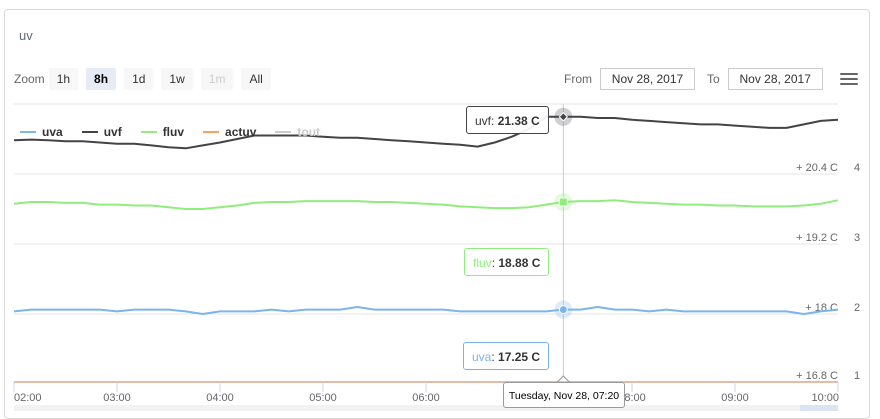  Describe the element at coordinates (323, 398) in the screenshot. I see `x-tick-label: 05:00` at that location.